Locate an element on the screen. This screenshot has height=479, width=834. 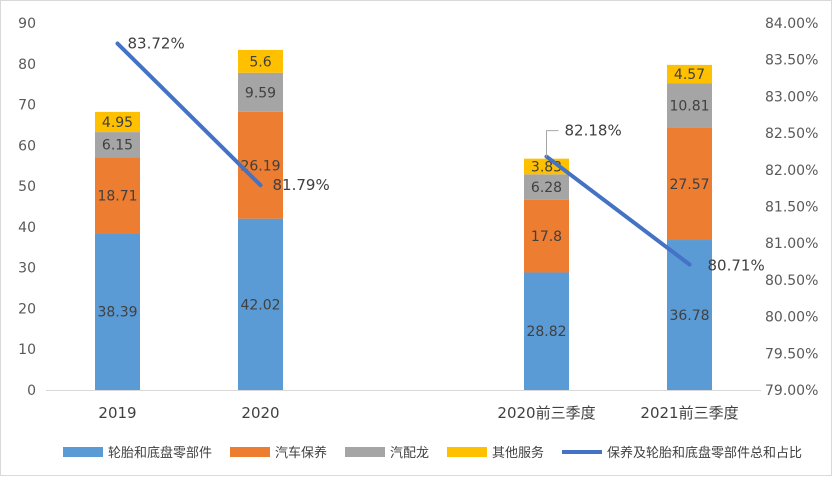
legend-label: 汽车保养 is located at coordinates (301, 453).